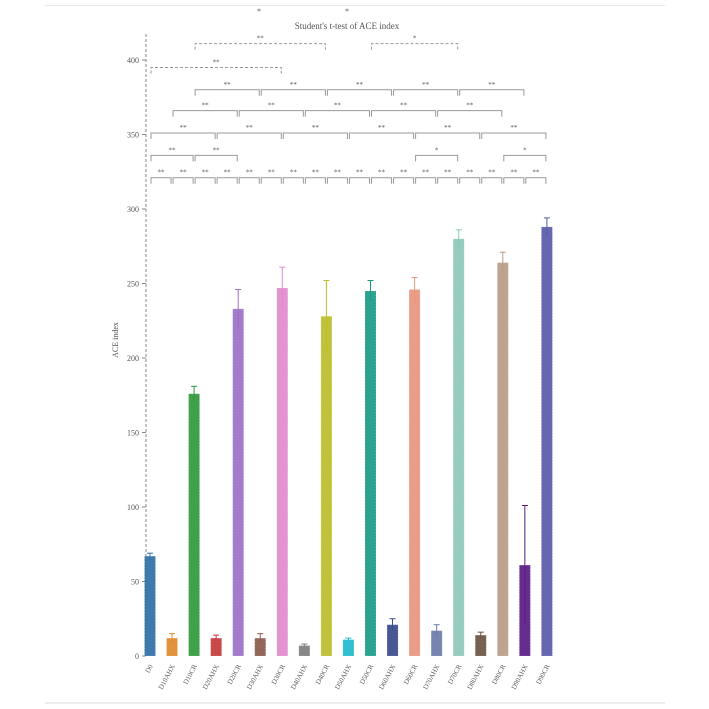 The height and width of the screenshot is (709, 709). I want to click on x-tick-label: D90AHX, so click(520, 677).